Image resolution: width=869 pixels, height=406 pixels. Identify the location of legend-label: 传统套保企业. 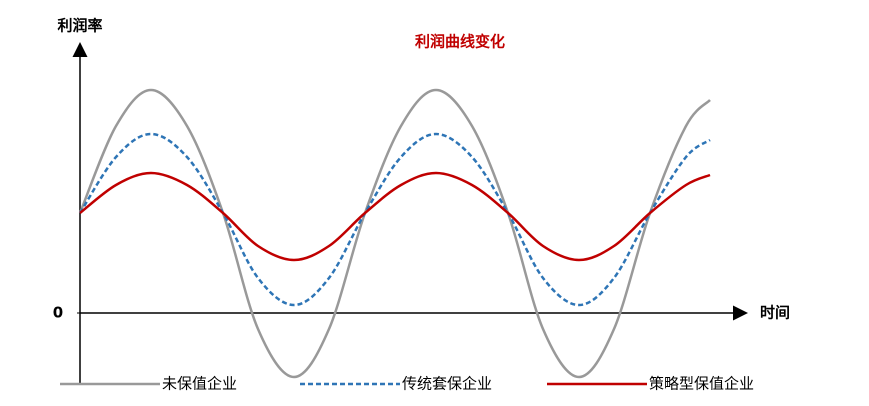
(447, 384).